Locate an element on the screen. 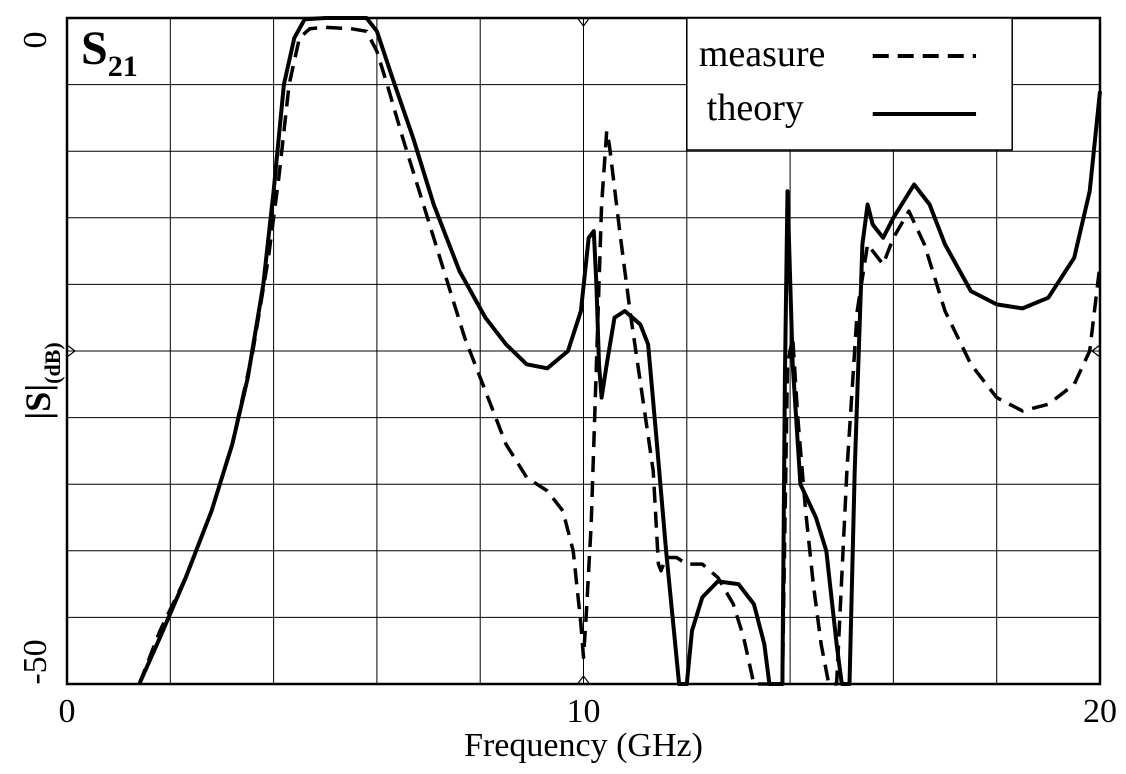 The width and height of the screenshot is (1126, 774). legend-box is located at coordinates (849, 84).